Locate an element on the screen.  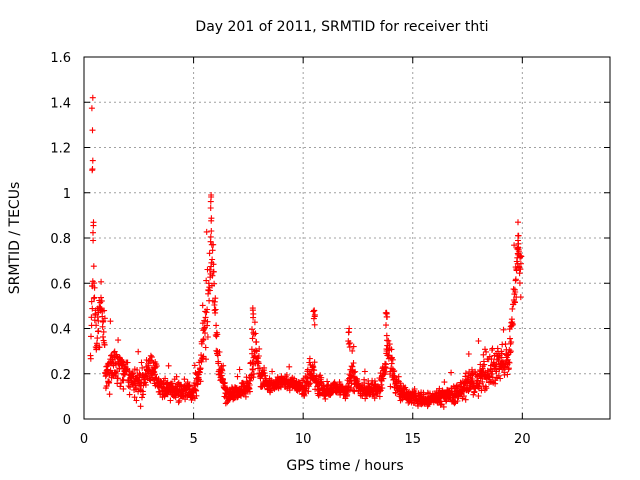
y-tick-label: 0.2 is located at coordinates (60, 375).